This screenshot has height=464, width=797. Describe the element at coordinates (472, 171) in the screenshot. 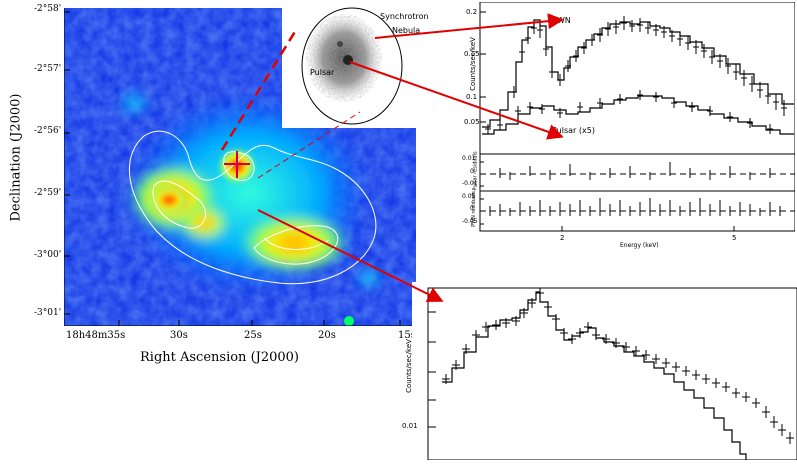

I see `residual1-tick: 0` at that location.